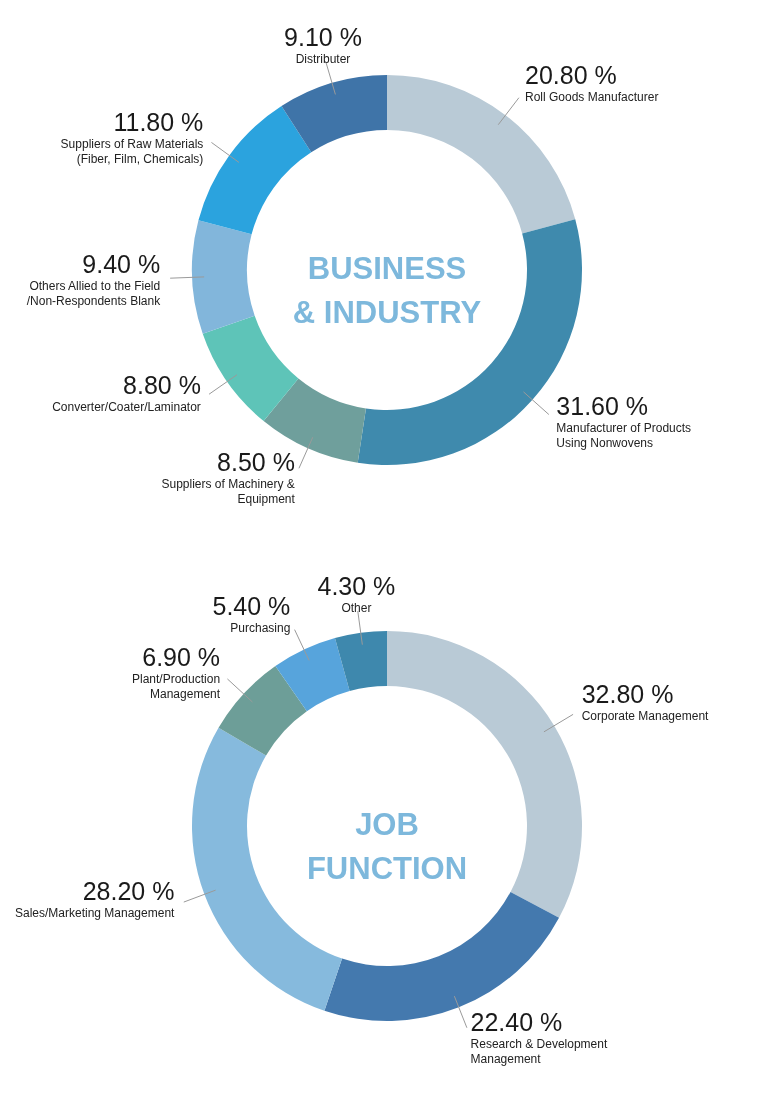  Describe the element at coordinates (132, 151) in the screenshot. I see `slice-label: Suppliers of Raw Materials (Fiber, Film, Chemicals)` at that location.